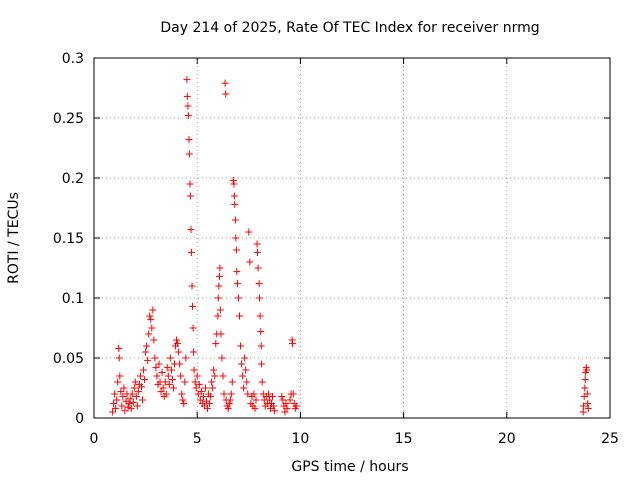 This screenshot has width=640, height=480. Describe the element at coordinates (610, 439) in the screenshot. I see `x-tick-label: 25` at that location.